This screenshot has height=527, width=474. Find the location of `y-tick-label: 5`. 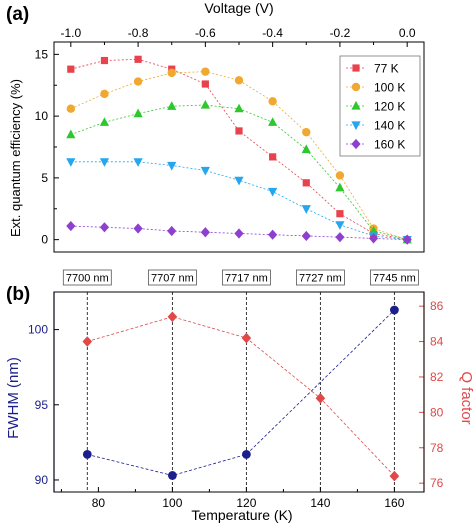

y-tick-label: 5 is located at coordinates (44, 178).